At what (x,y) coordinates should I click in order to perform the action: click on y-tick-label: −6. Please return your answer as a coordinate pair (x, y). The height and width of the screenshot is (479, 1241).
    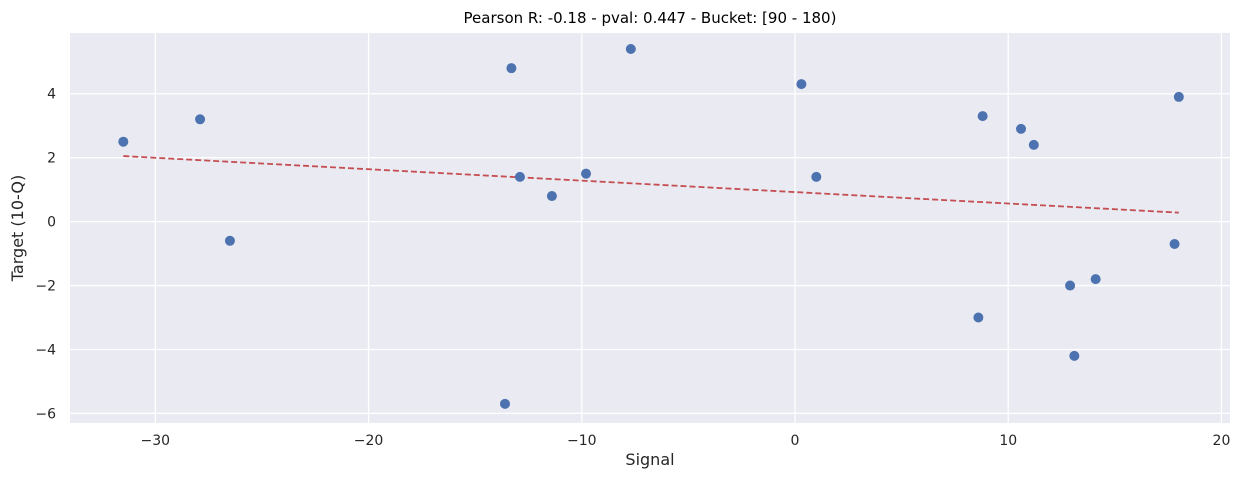
    Looking at the image, I should click on (45, 414).